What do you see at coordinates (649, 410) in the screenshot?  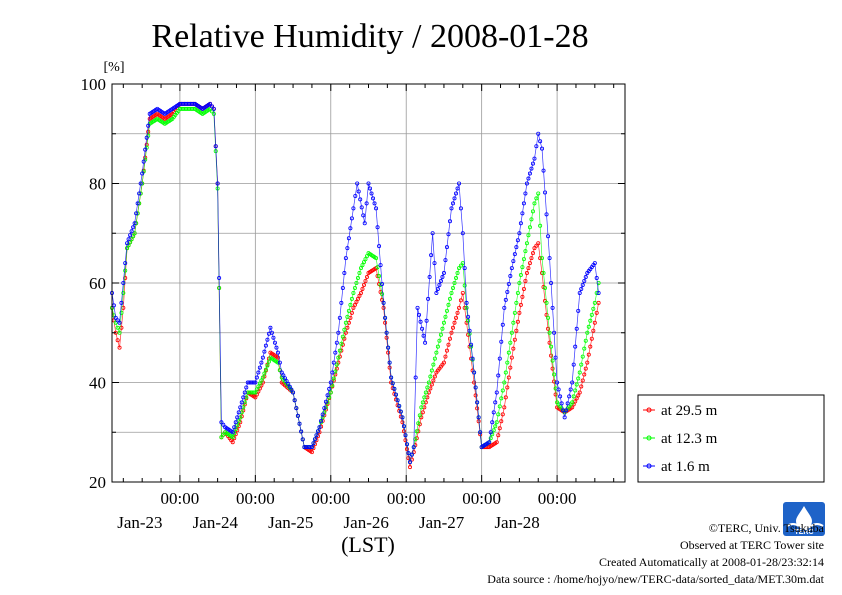 I see `legend-marker` at bounding box center [649, 410].